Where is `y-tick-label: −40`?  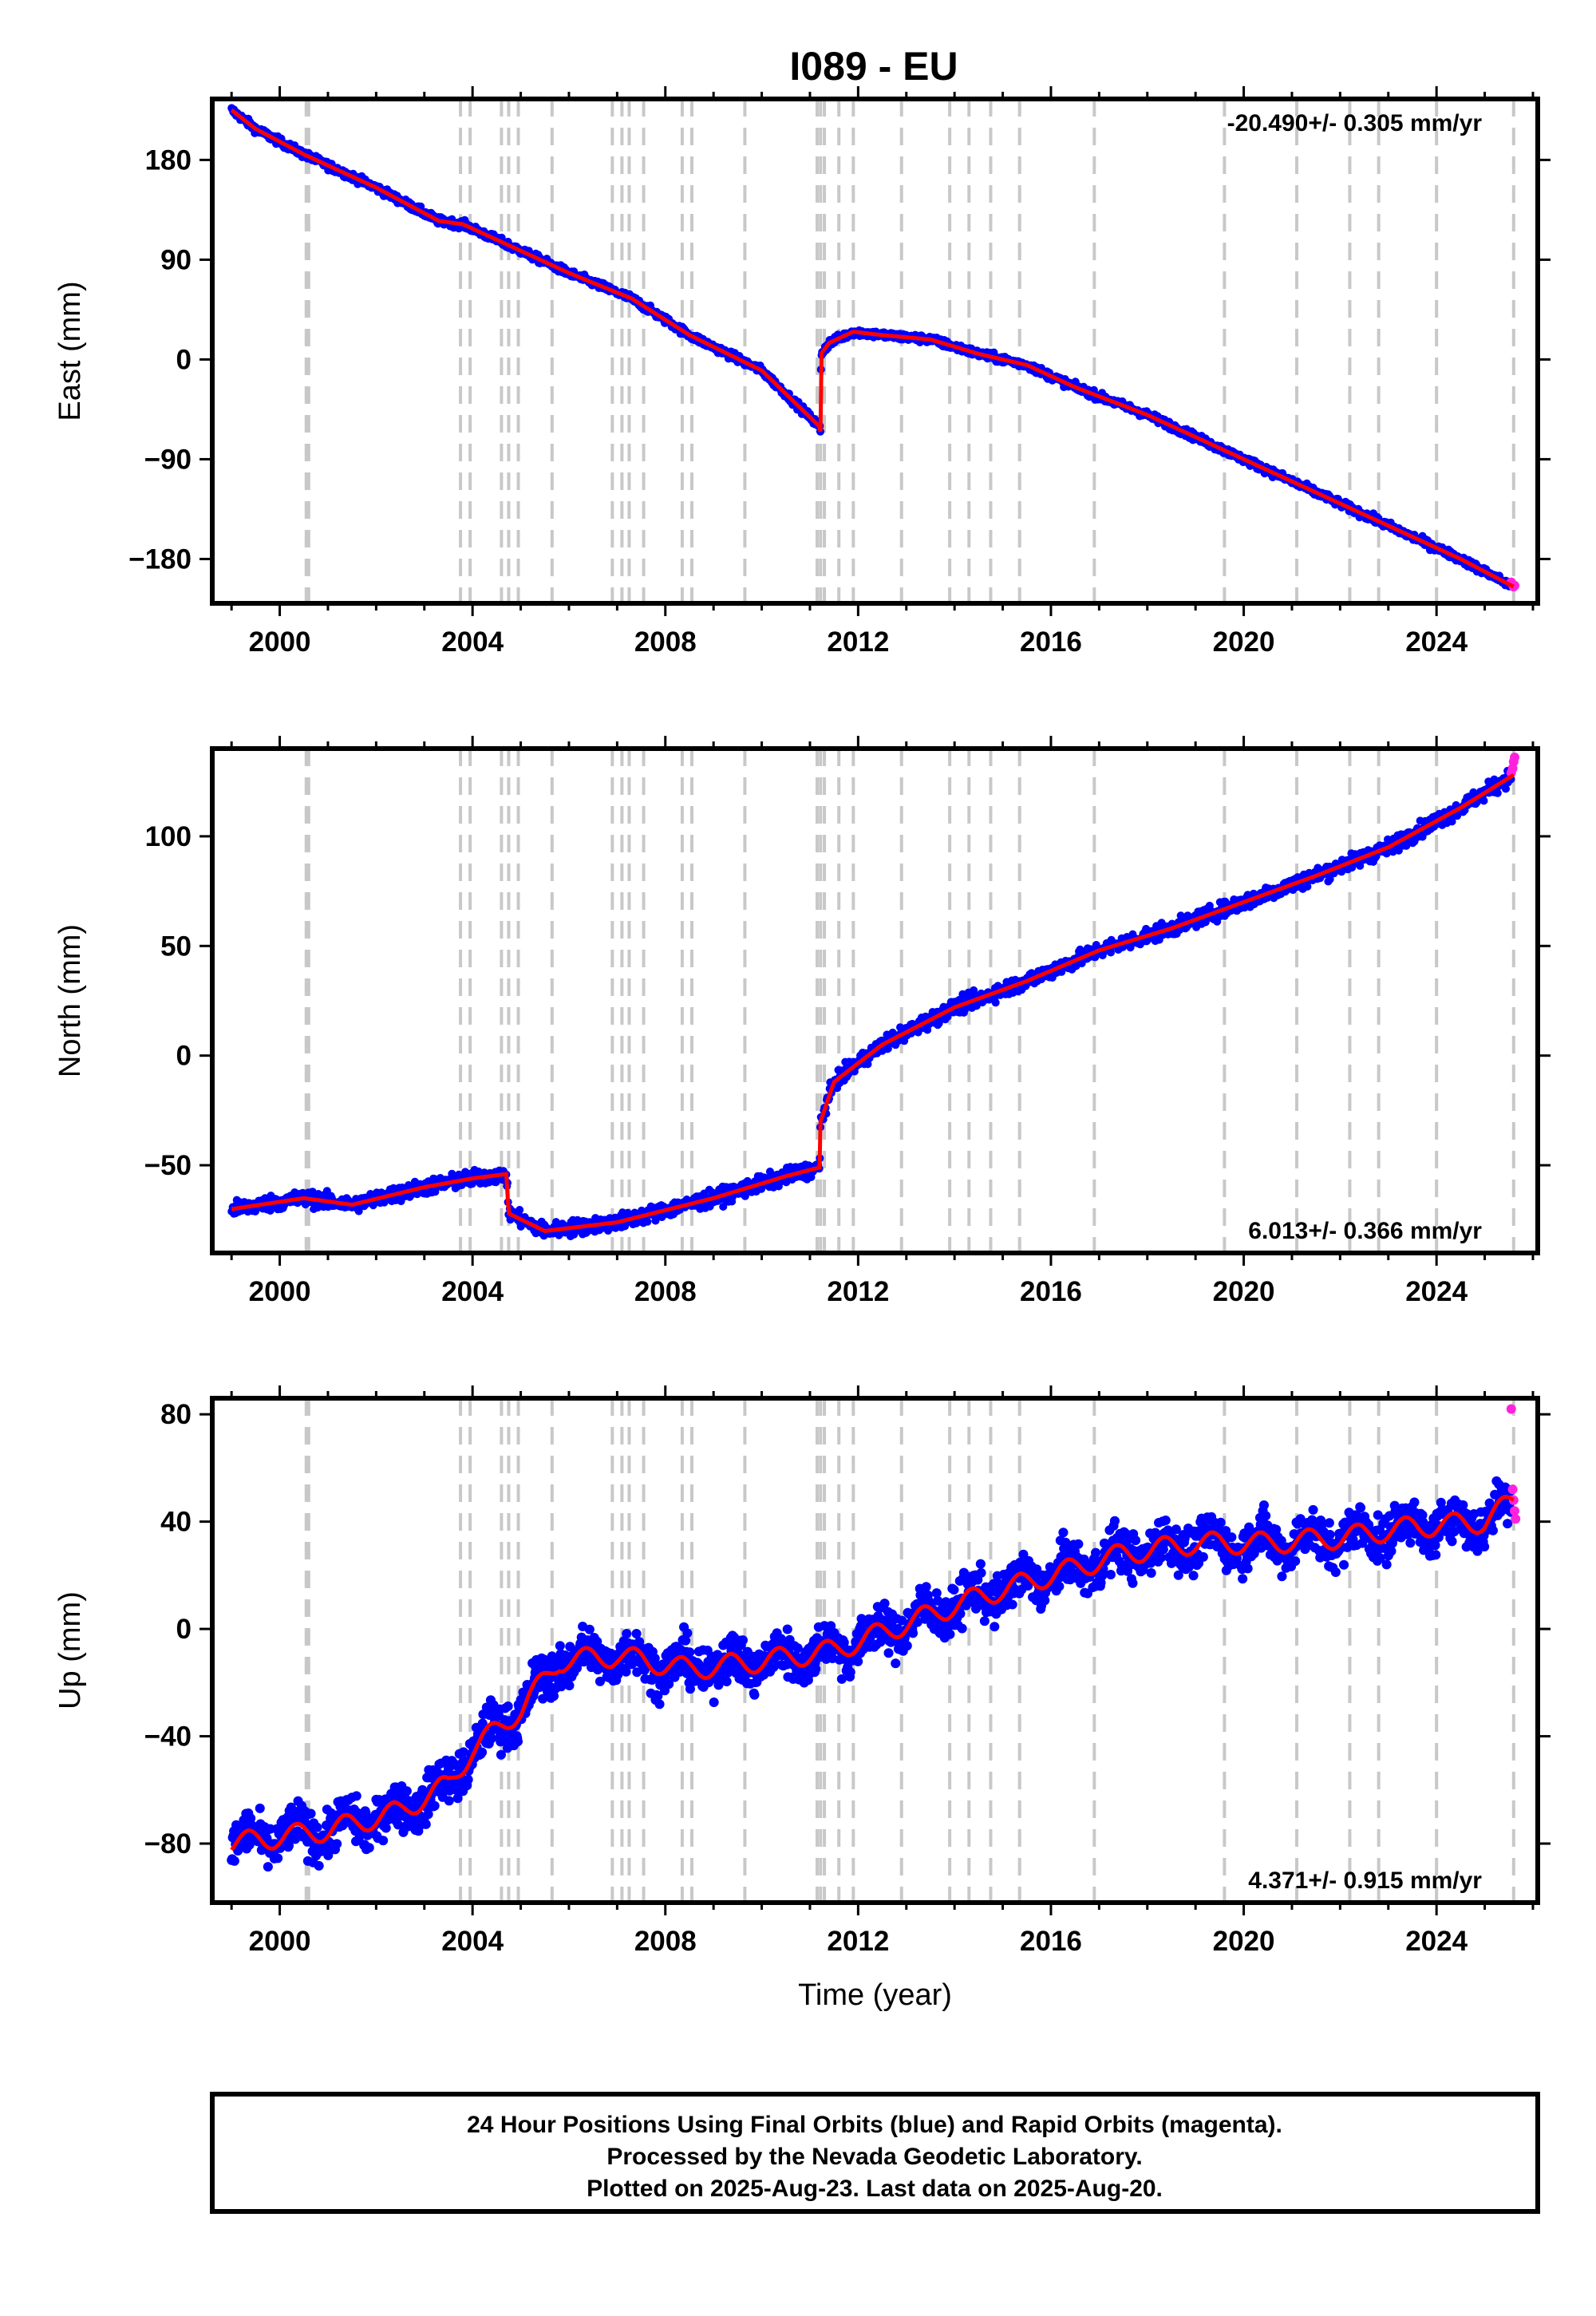
y-tick-label: −40 is located at coordinates (168, 1737).